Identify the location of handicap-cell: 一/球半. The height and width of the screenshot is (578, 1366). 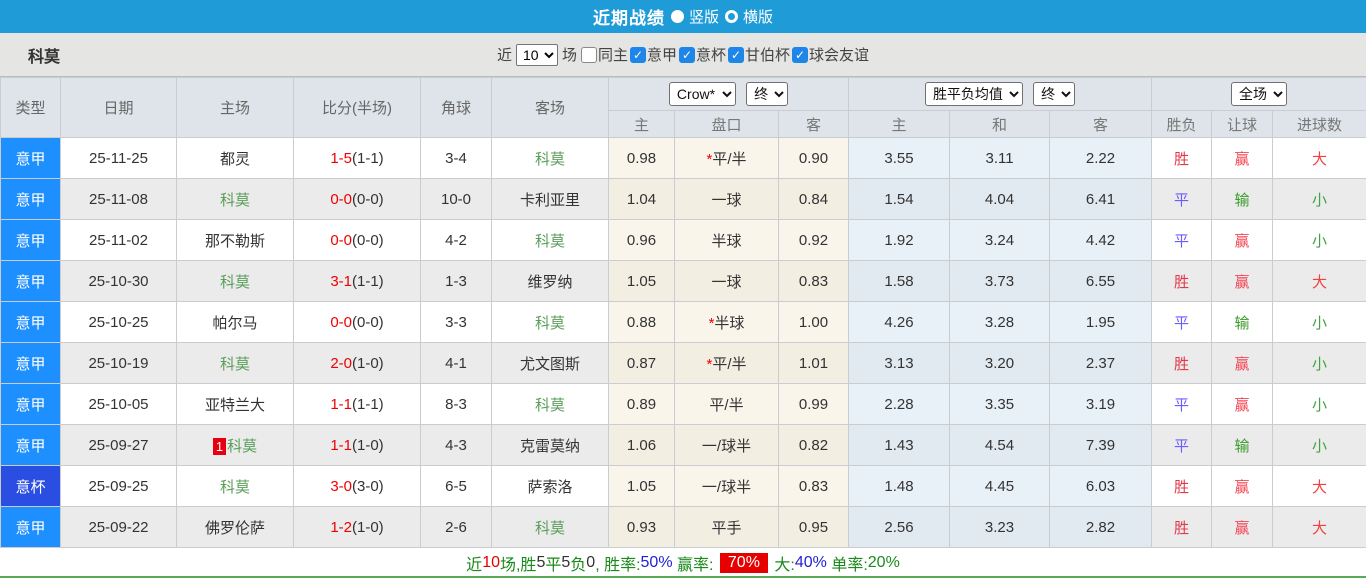
(726, 445).